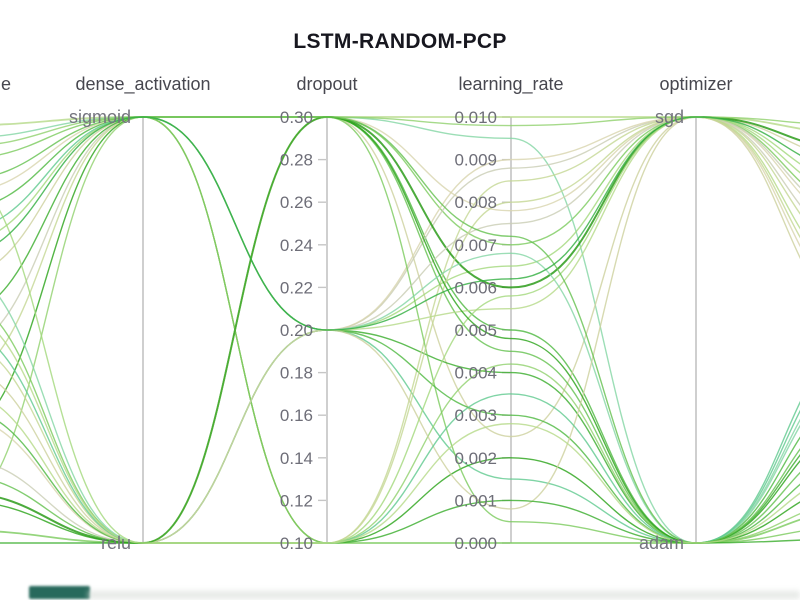  What do you see at coordinates (475, 500) in the screenshot?
I see `tick-label-learning_rate: 0.001` at bounding box center [475, 500].